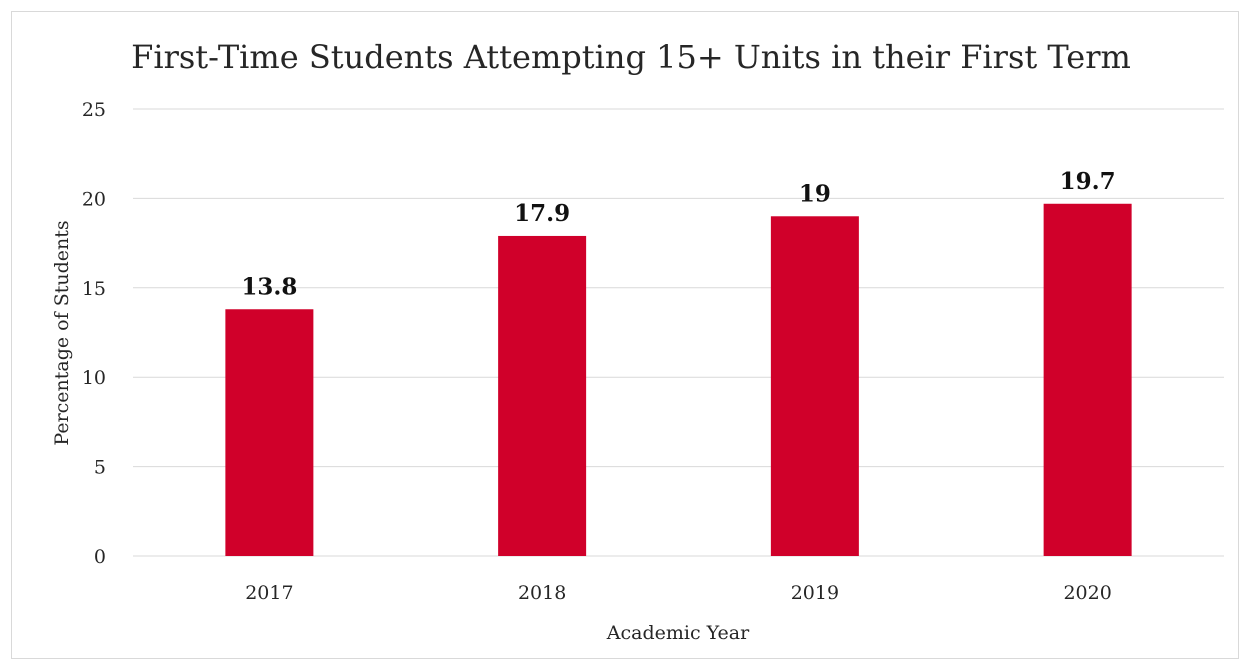 The image size is (1252, 671). Describe the element at coordinates (100, 468) in the screenshot. I see `y-tick-label: 5` at that location.